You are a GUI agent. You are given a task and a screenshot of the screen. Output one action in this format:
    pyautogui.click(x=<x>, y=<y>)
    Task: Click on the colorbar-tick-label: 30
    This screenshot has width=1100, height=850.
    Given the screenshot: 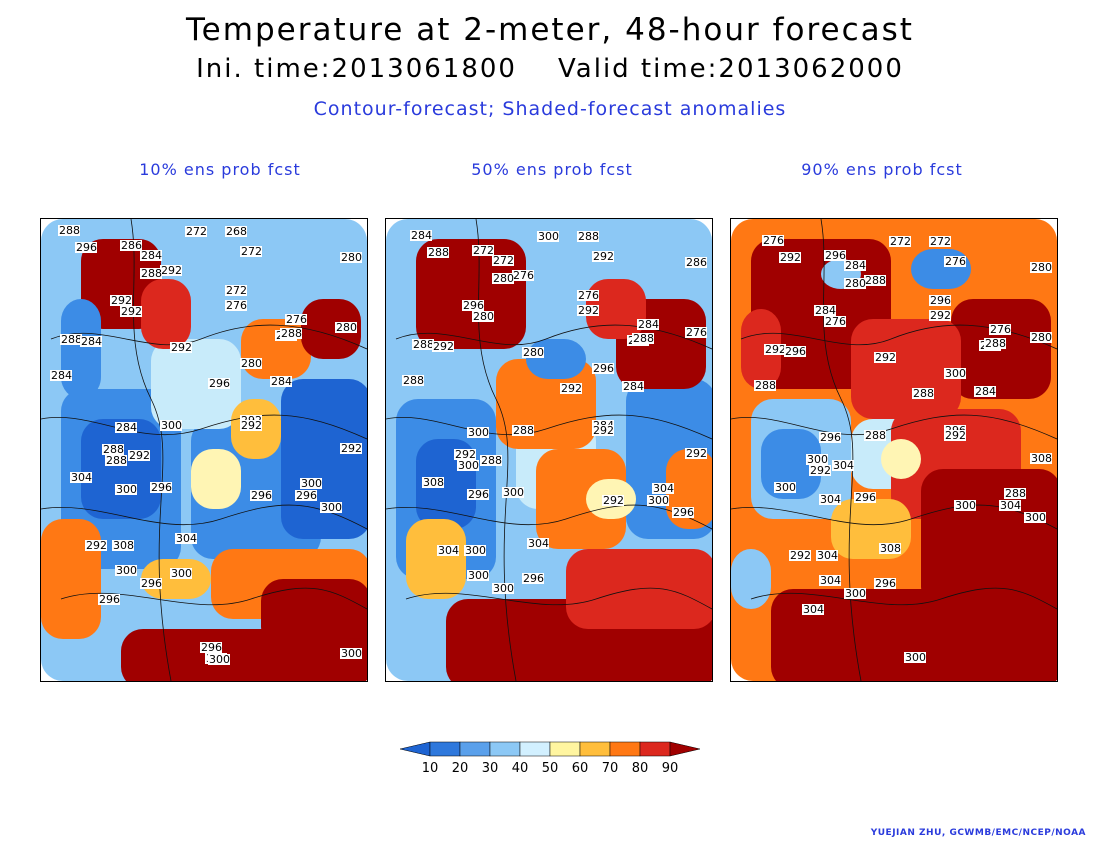 What is the action you would take?
    pyautogui.click(x=490, y=768)
    